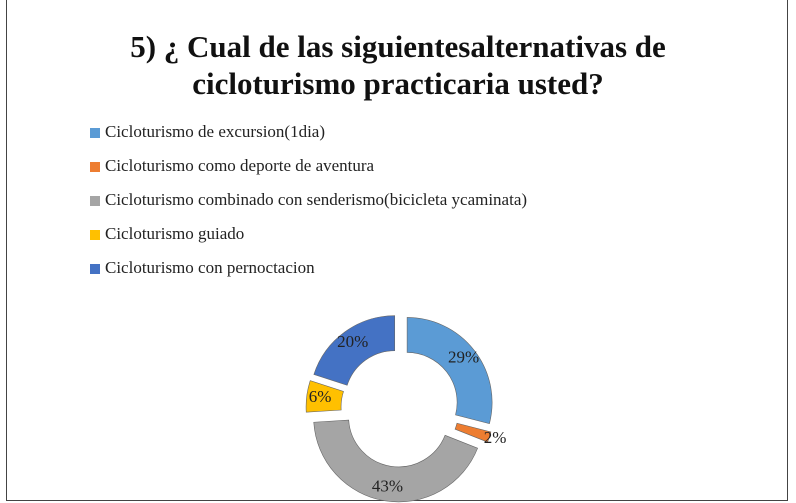 This screenshot has width=796, height=503. What do you see at coordinates (240, 165) in the screenshot?
I see `legend-label: Cicloturismo como deporte de aventura` at bounding box center [240, 165].